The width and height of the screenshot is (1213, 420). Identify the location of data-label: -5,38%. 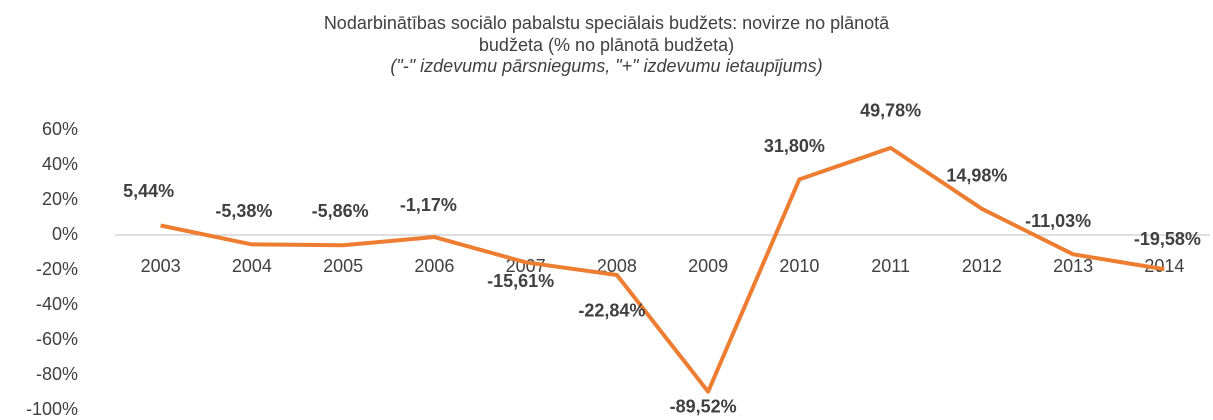
(243, 211).